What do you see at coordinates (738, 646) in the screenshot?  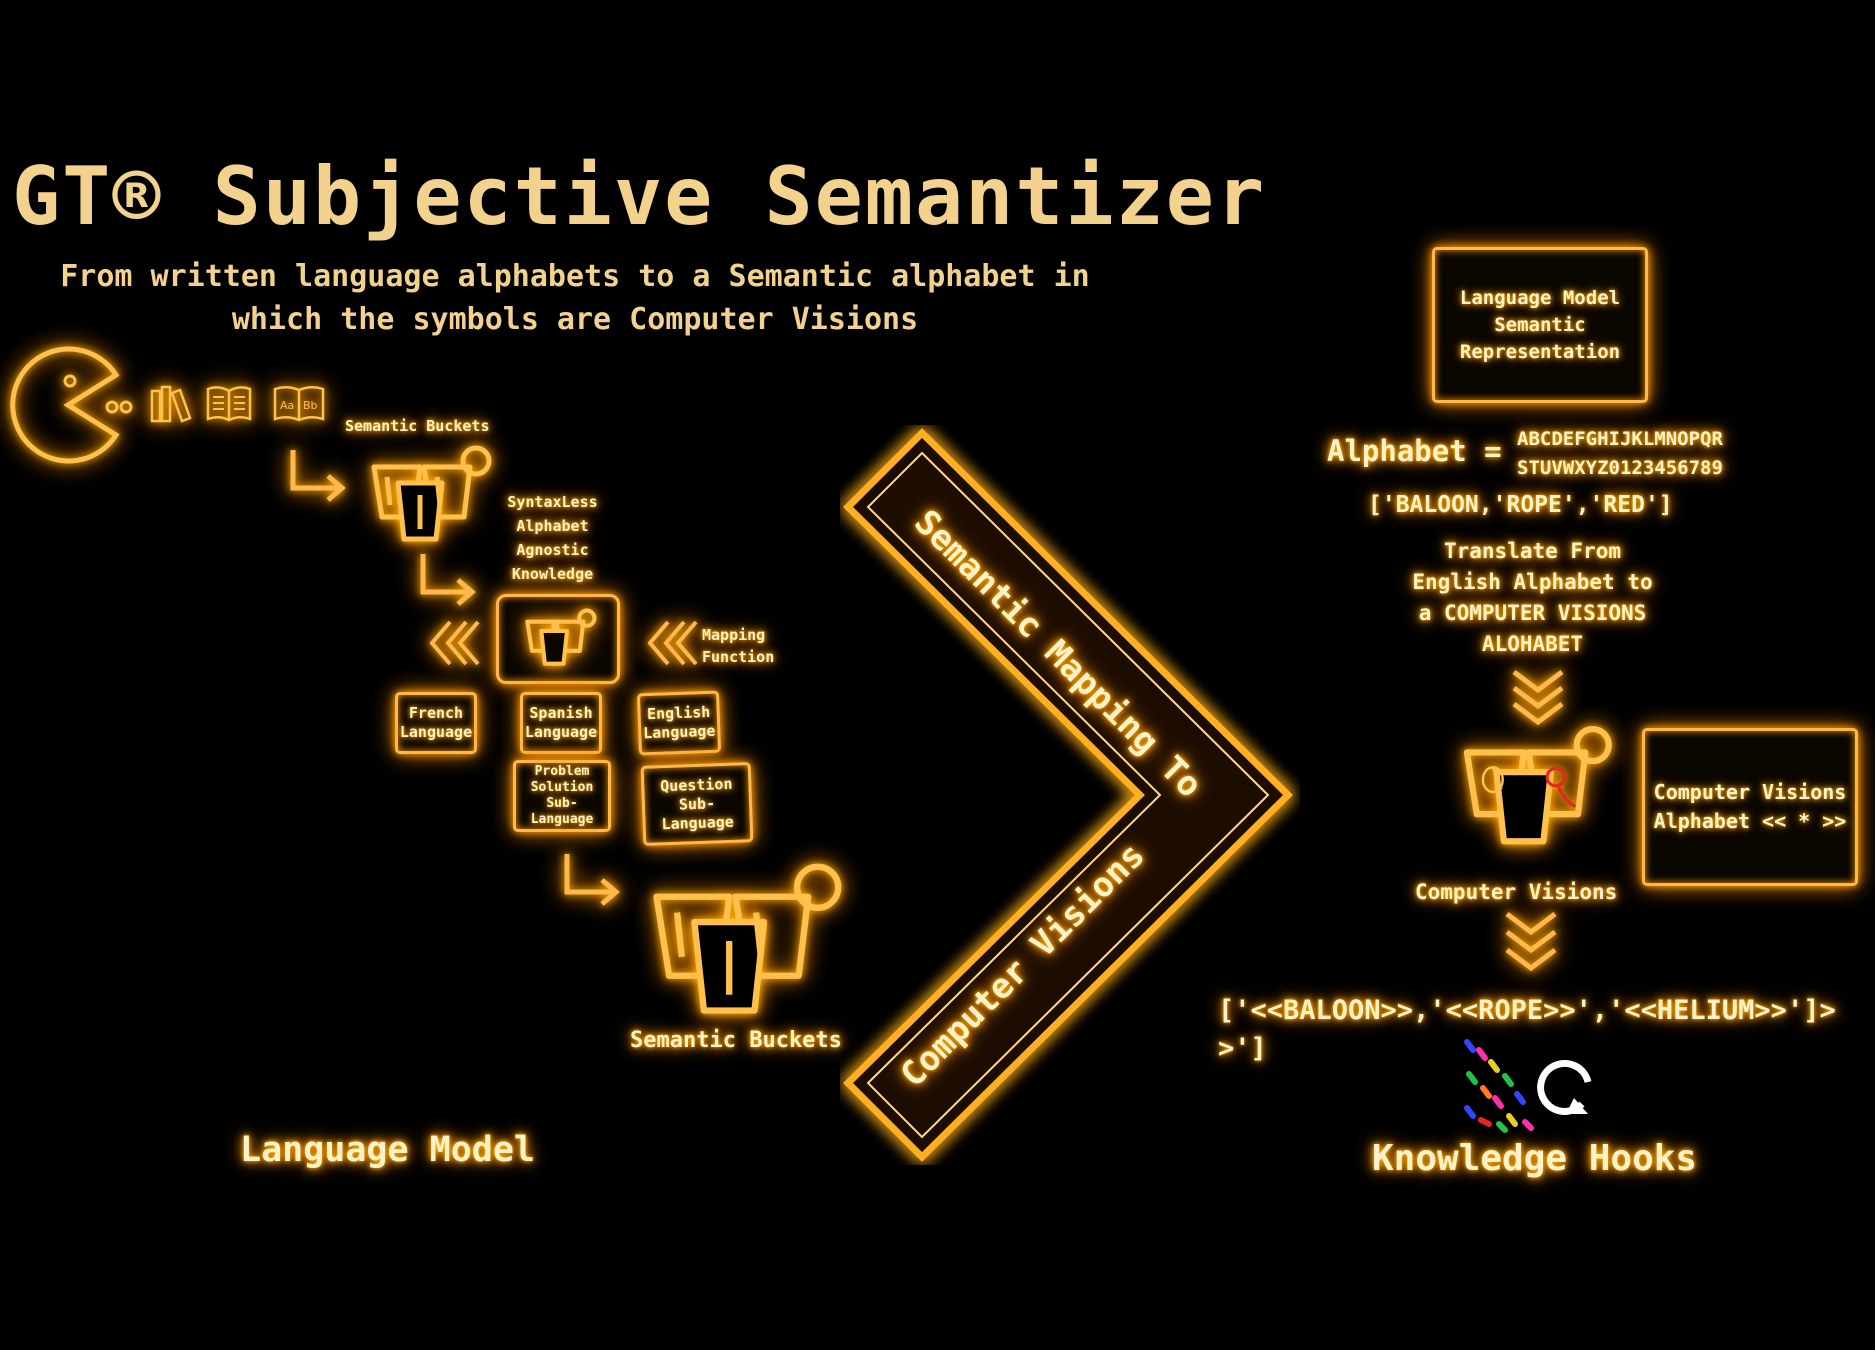 I see `mapping-function-label: Mapping Function` at bounding box center [738, 646].